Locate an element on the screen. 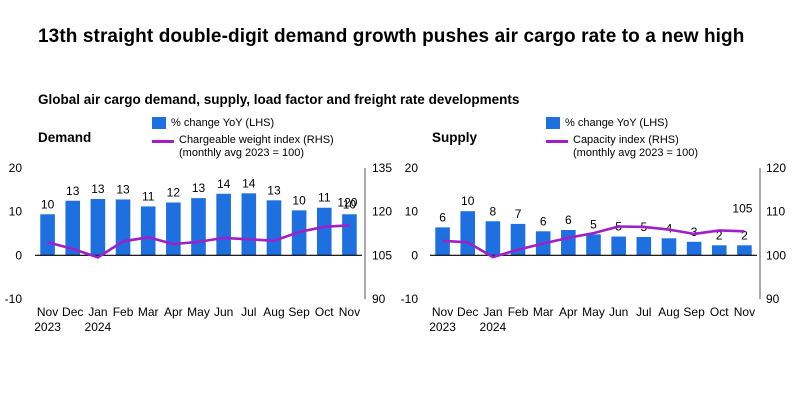 This screenshot has width=800, height=400. demand-legend-bar-entry: % change YoY (LHS) is located at coordinates (243, 125).